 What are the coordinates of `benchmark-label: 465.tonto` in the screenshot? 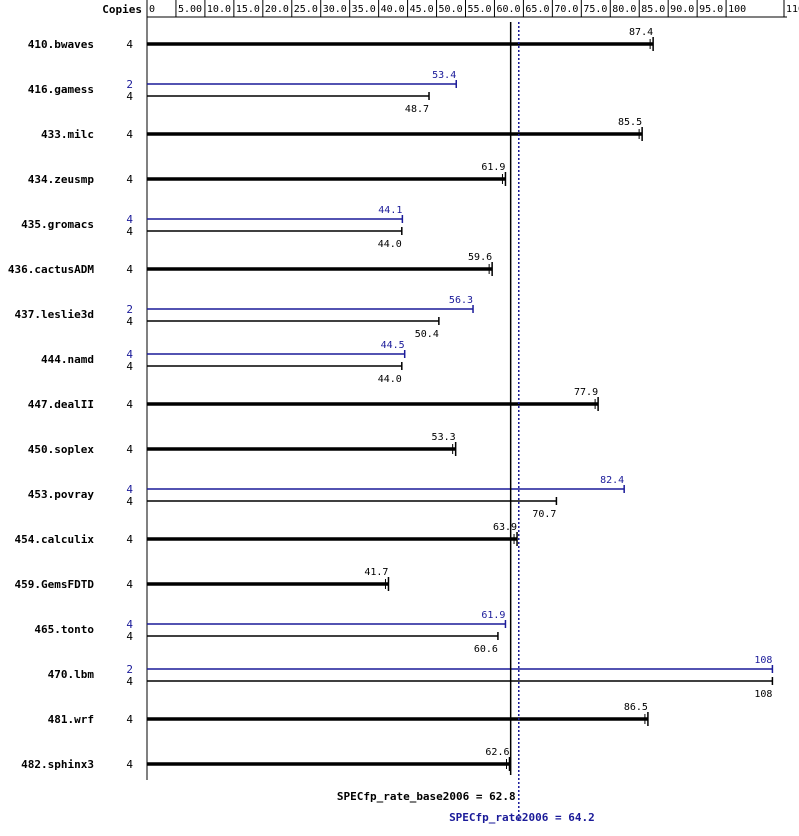 It's located at (64, 629).